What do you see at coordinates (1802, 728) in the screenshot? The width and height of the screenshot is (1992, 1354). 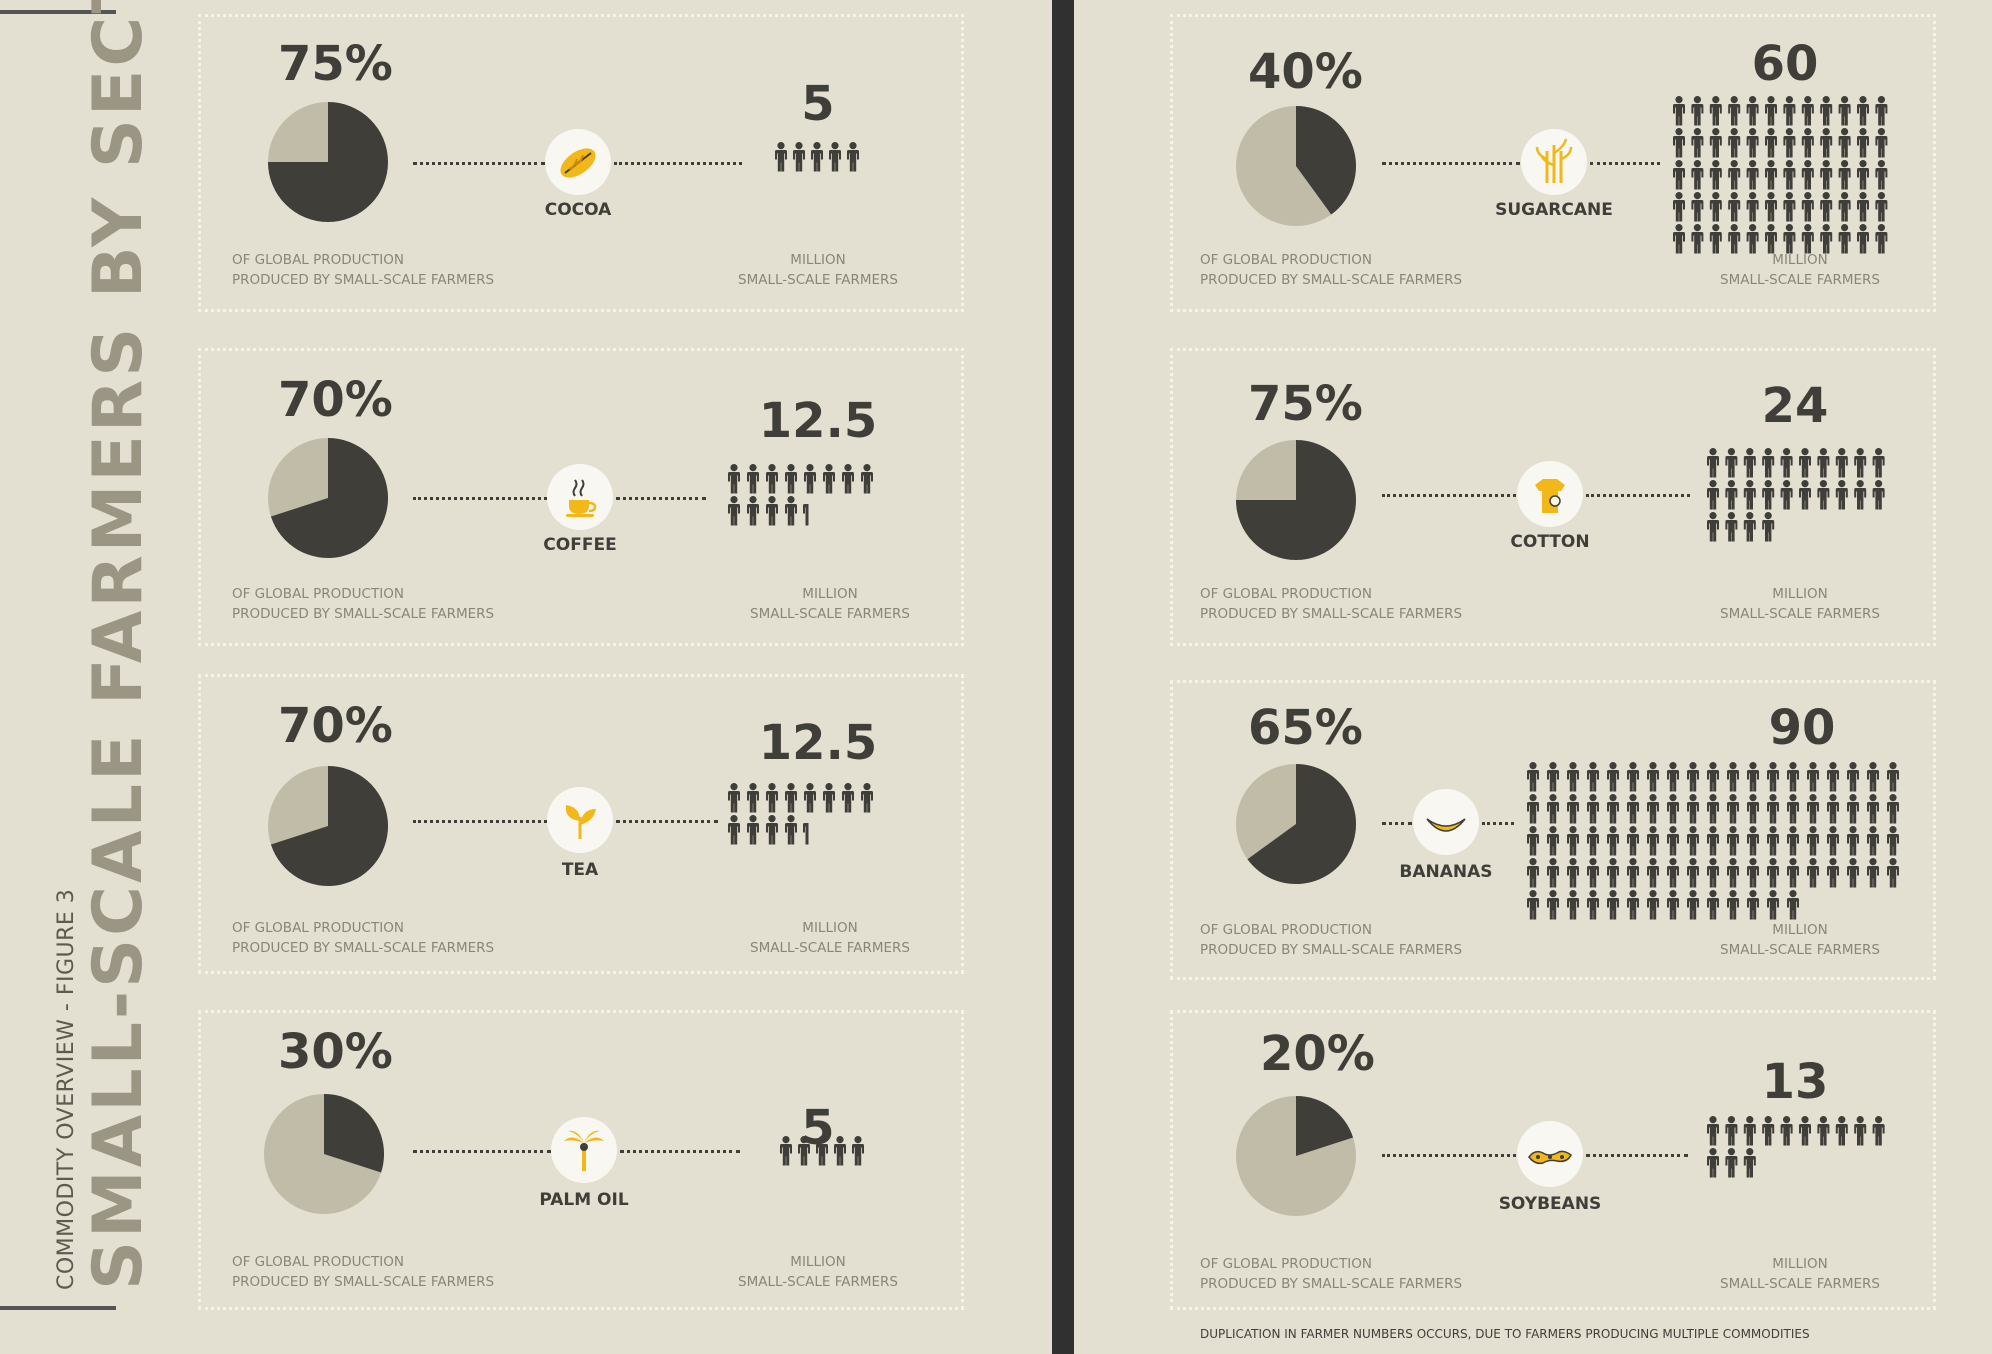 I see `bananas-farmers-count: 90` at bounding box center [1802, 728].